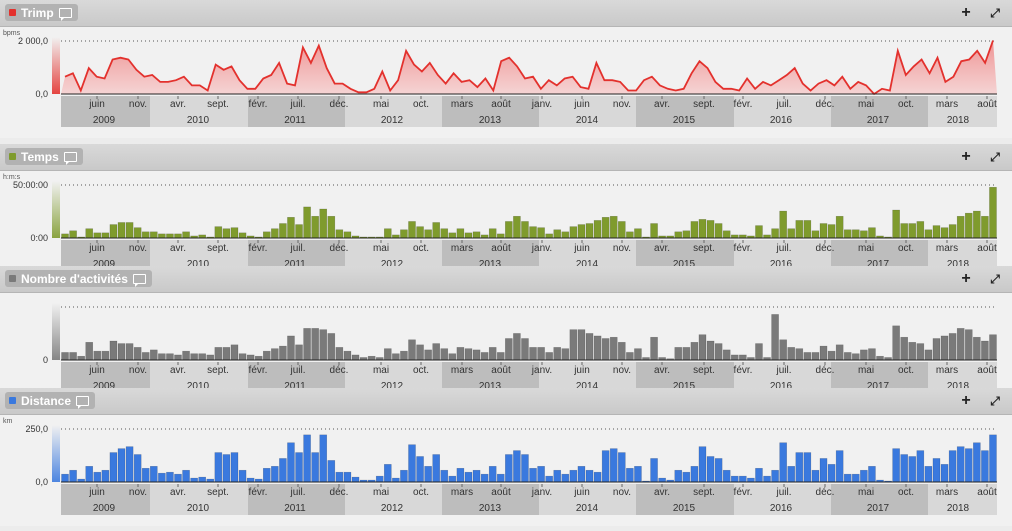  What do you see at coordinates (41, 482) in the screenshot?
I see `y-tick-bottom: 0,0` at bounding box center [41, 482].